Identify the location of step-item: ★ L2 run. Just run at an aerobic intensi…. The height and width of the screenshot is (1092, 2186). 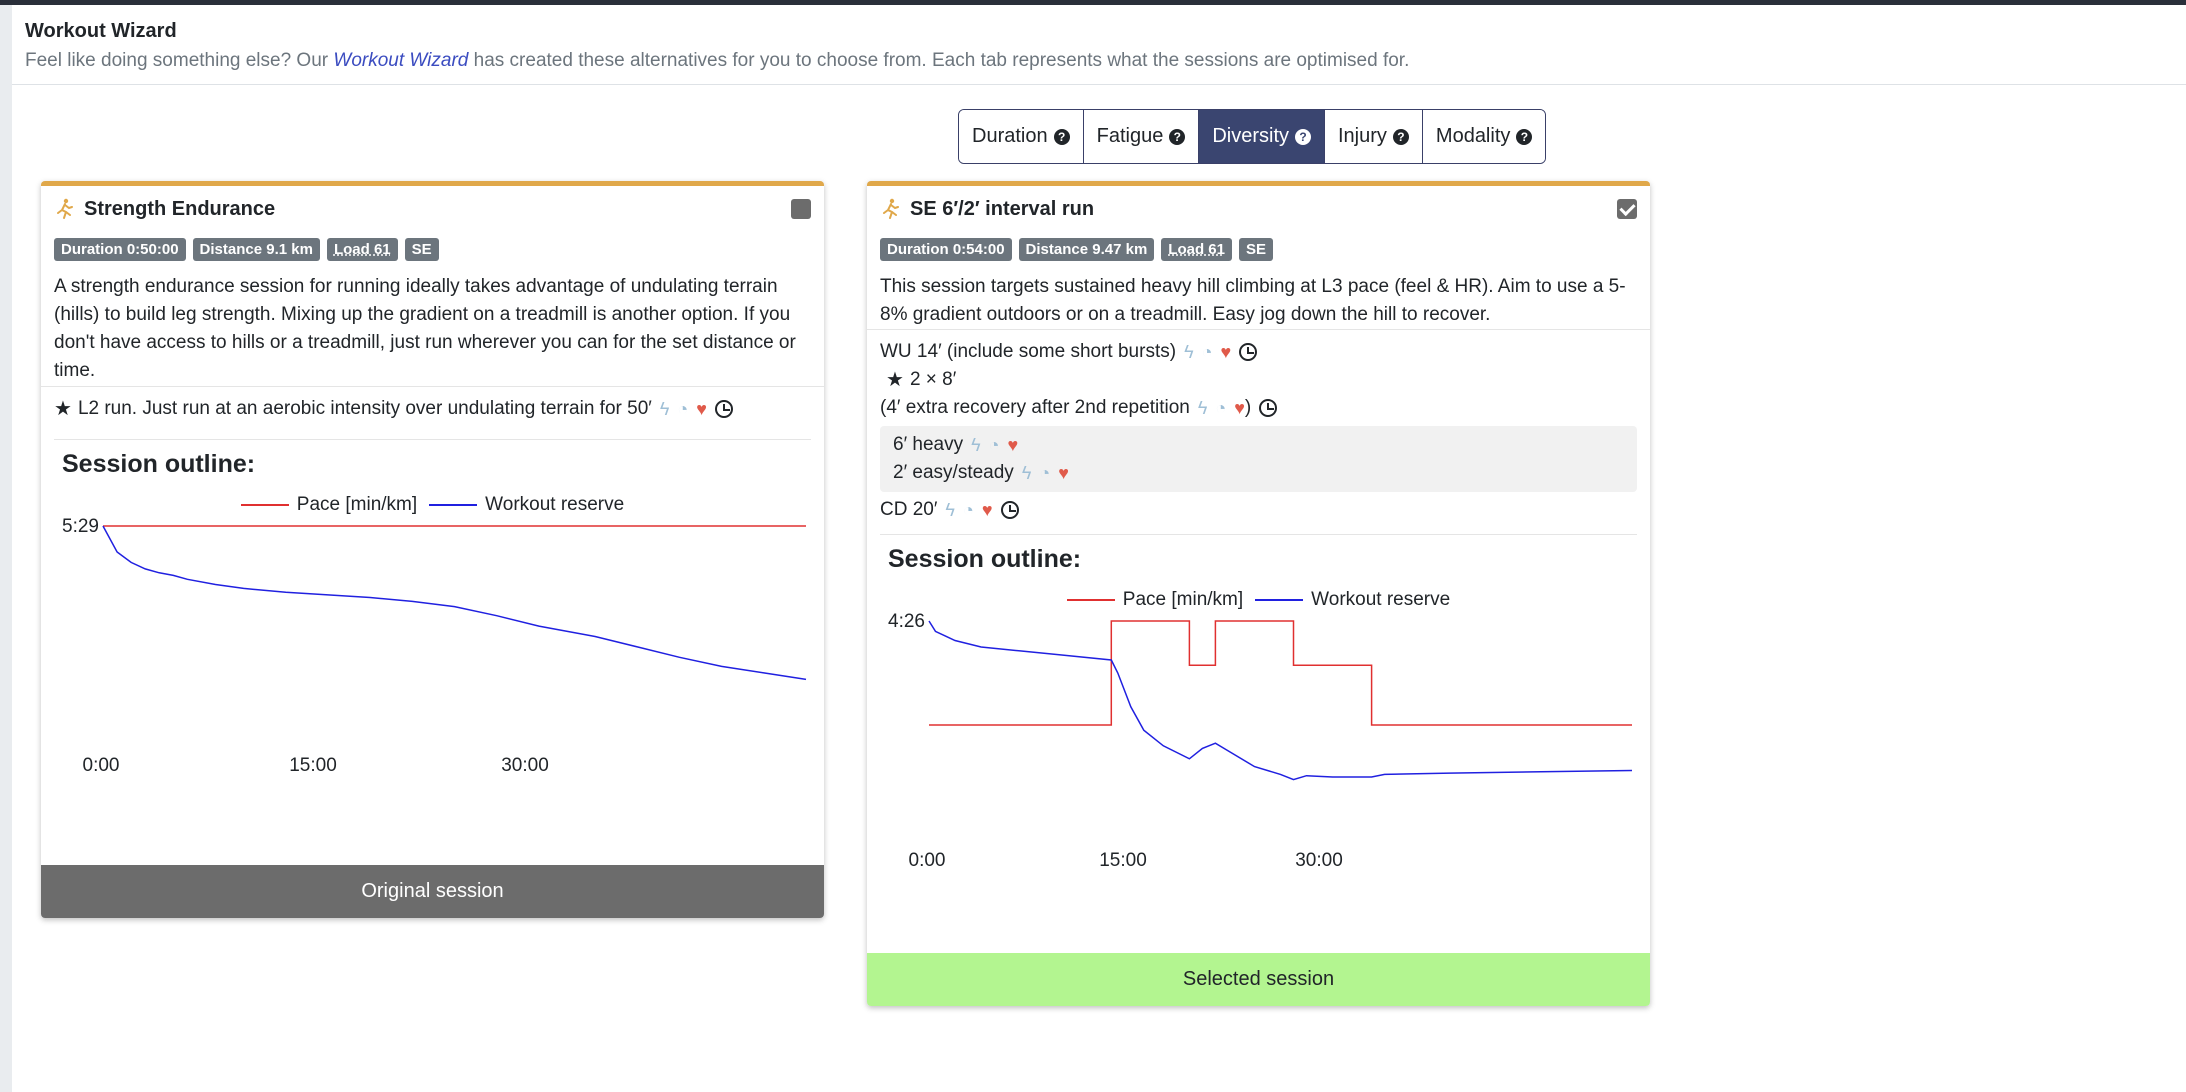
(432, 409).